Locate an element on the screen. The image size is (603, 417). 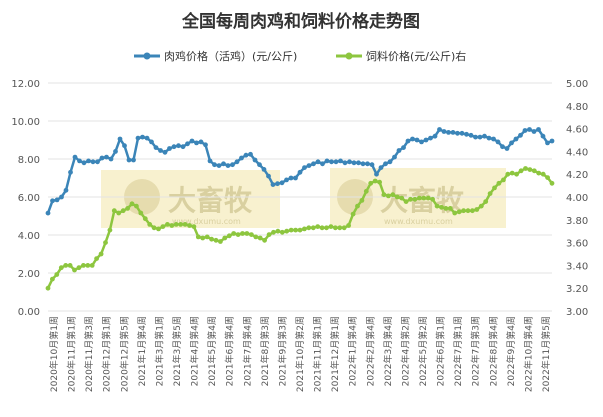
right-tick-label: 3.00 is located at coordinates (577, 312).